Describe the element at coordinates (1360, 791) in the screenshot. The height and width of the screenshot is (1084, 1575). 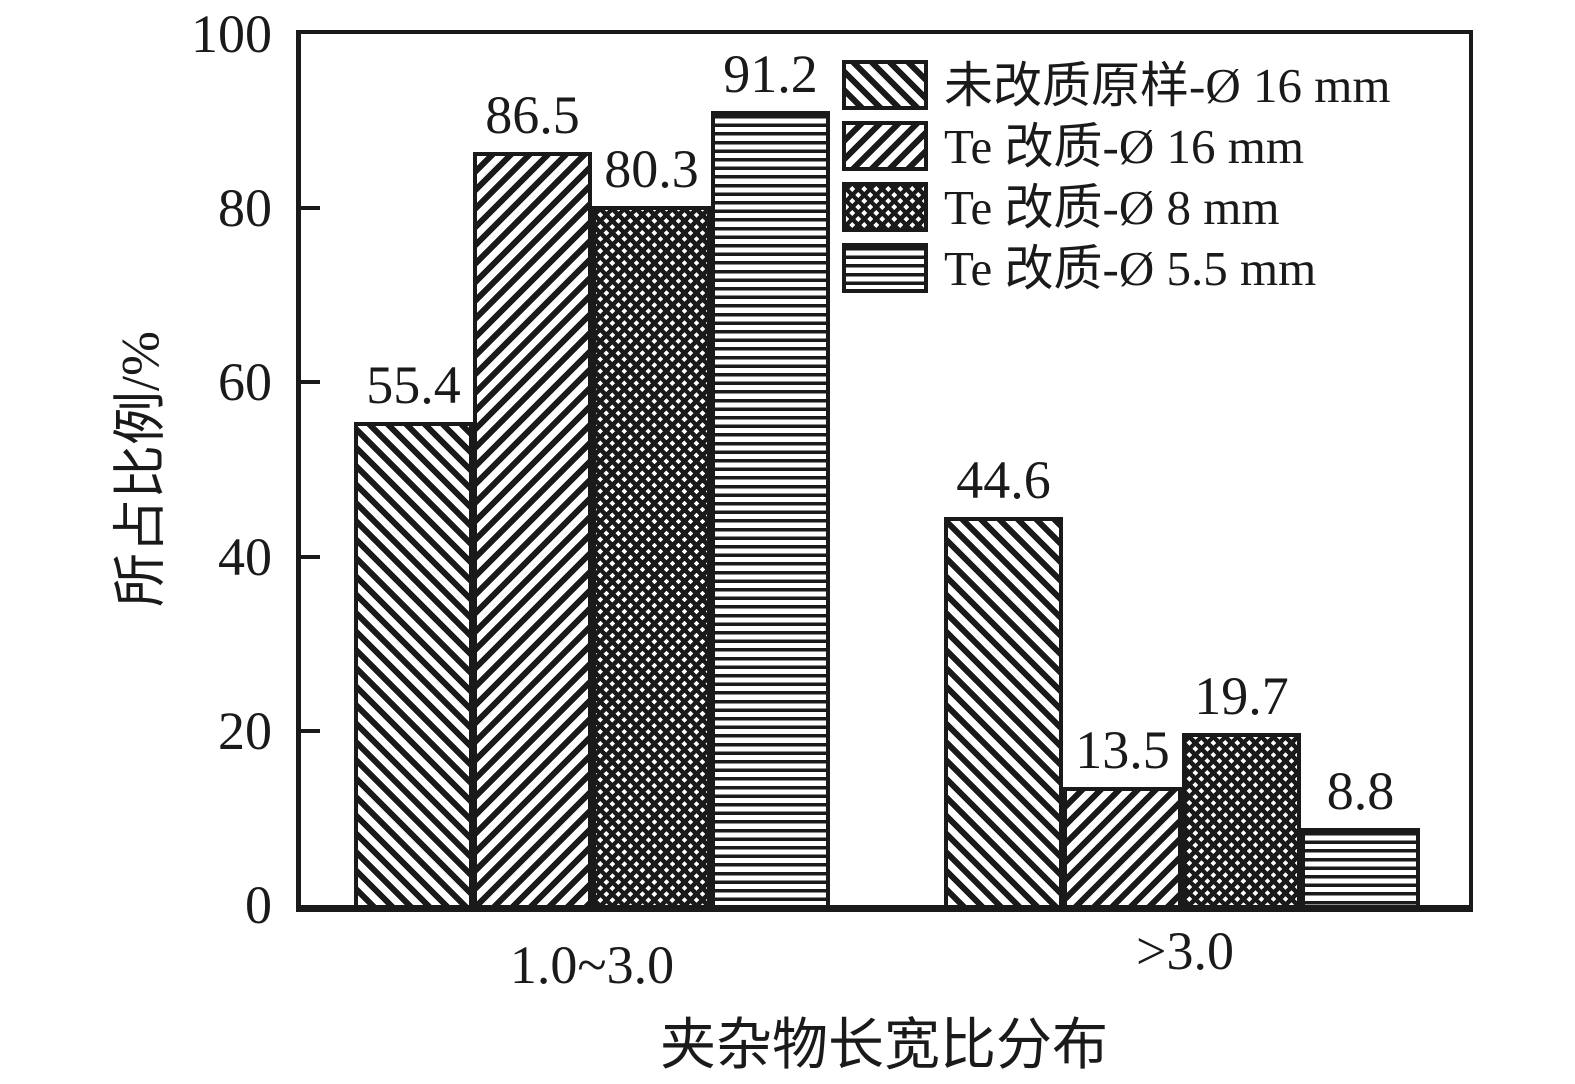
I see `bar-value-label: 8.8` at that location.